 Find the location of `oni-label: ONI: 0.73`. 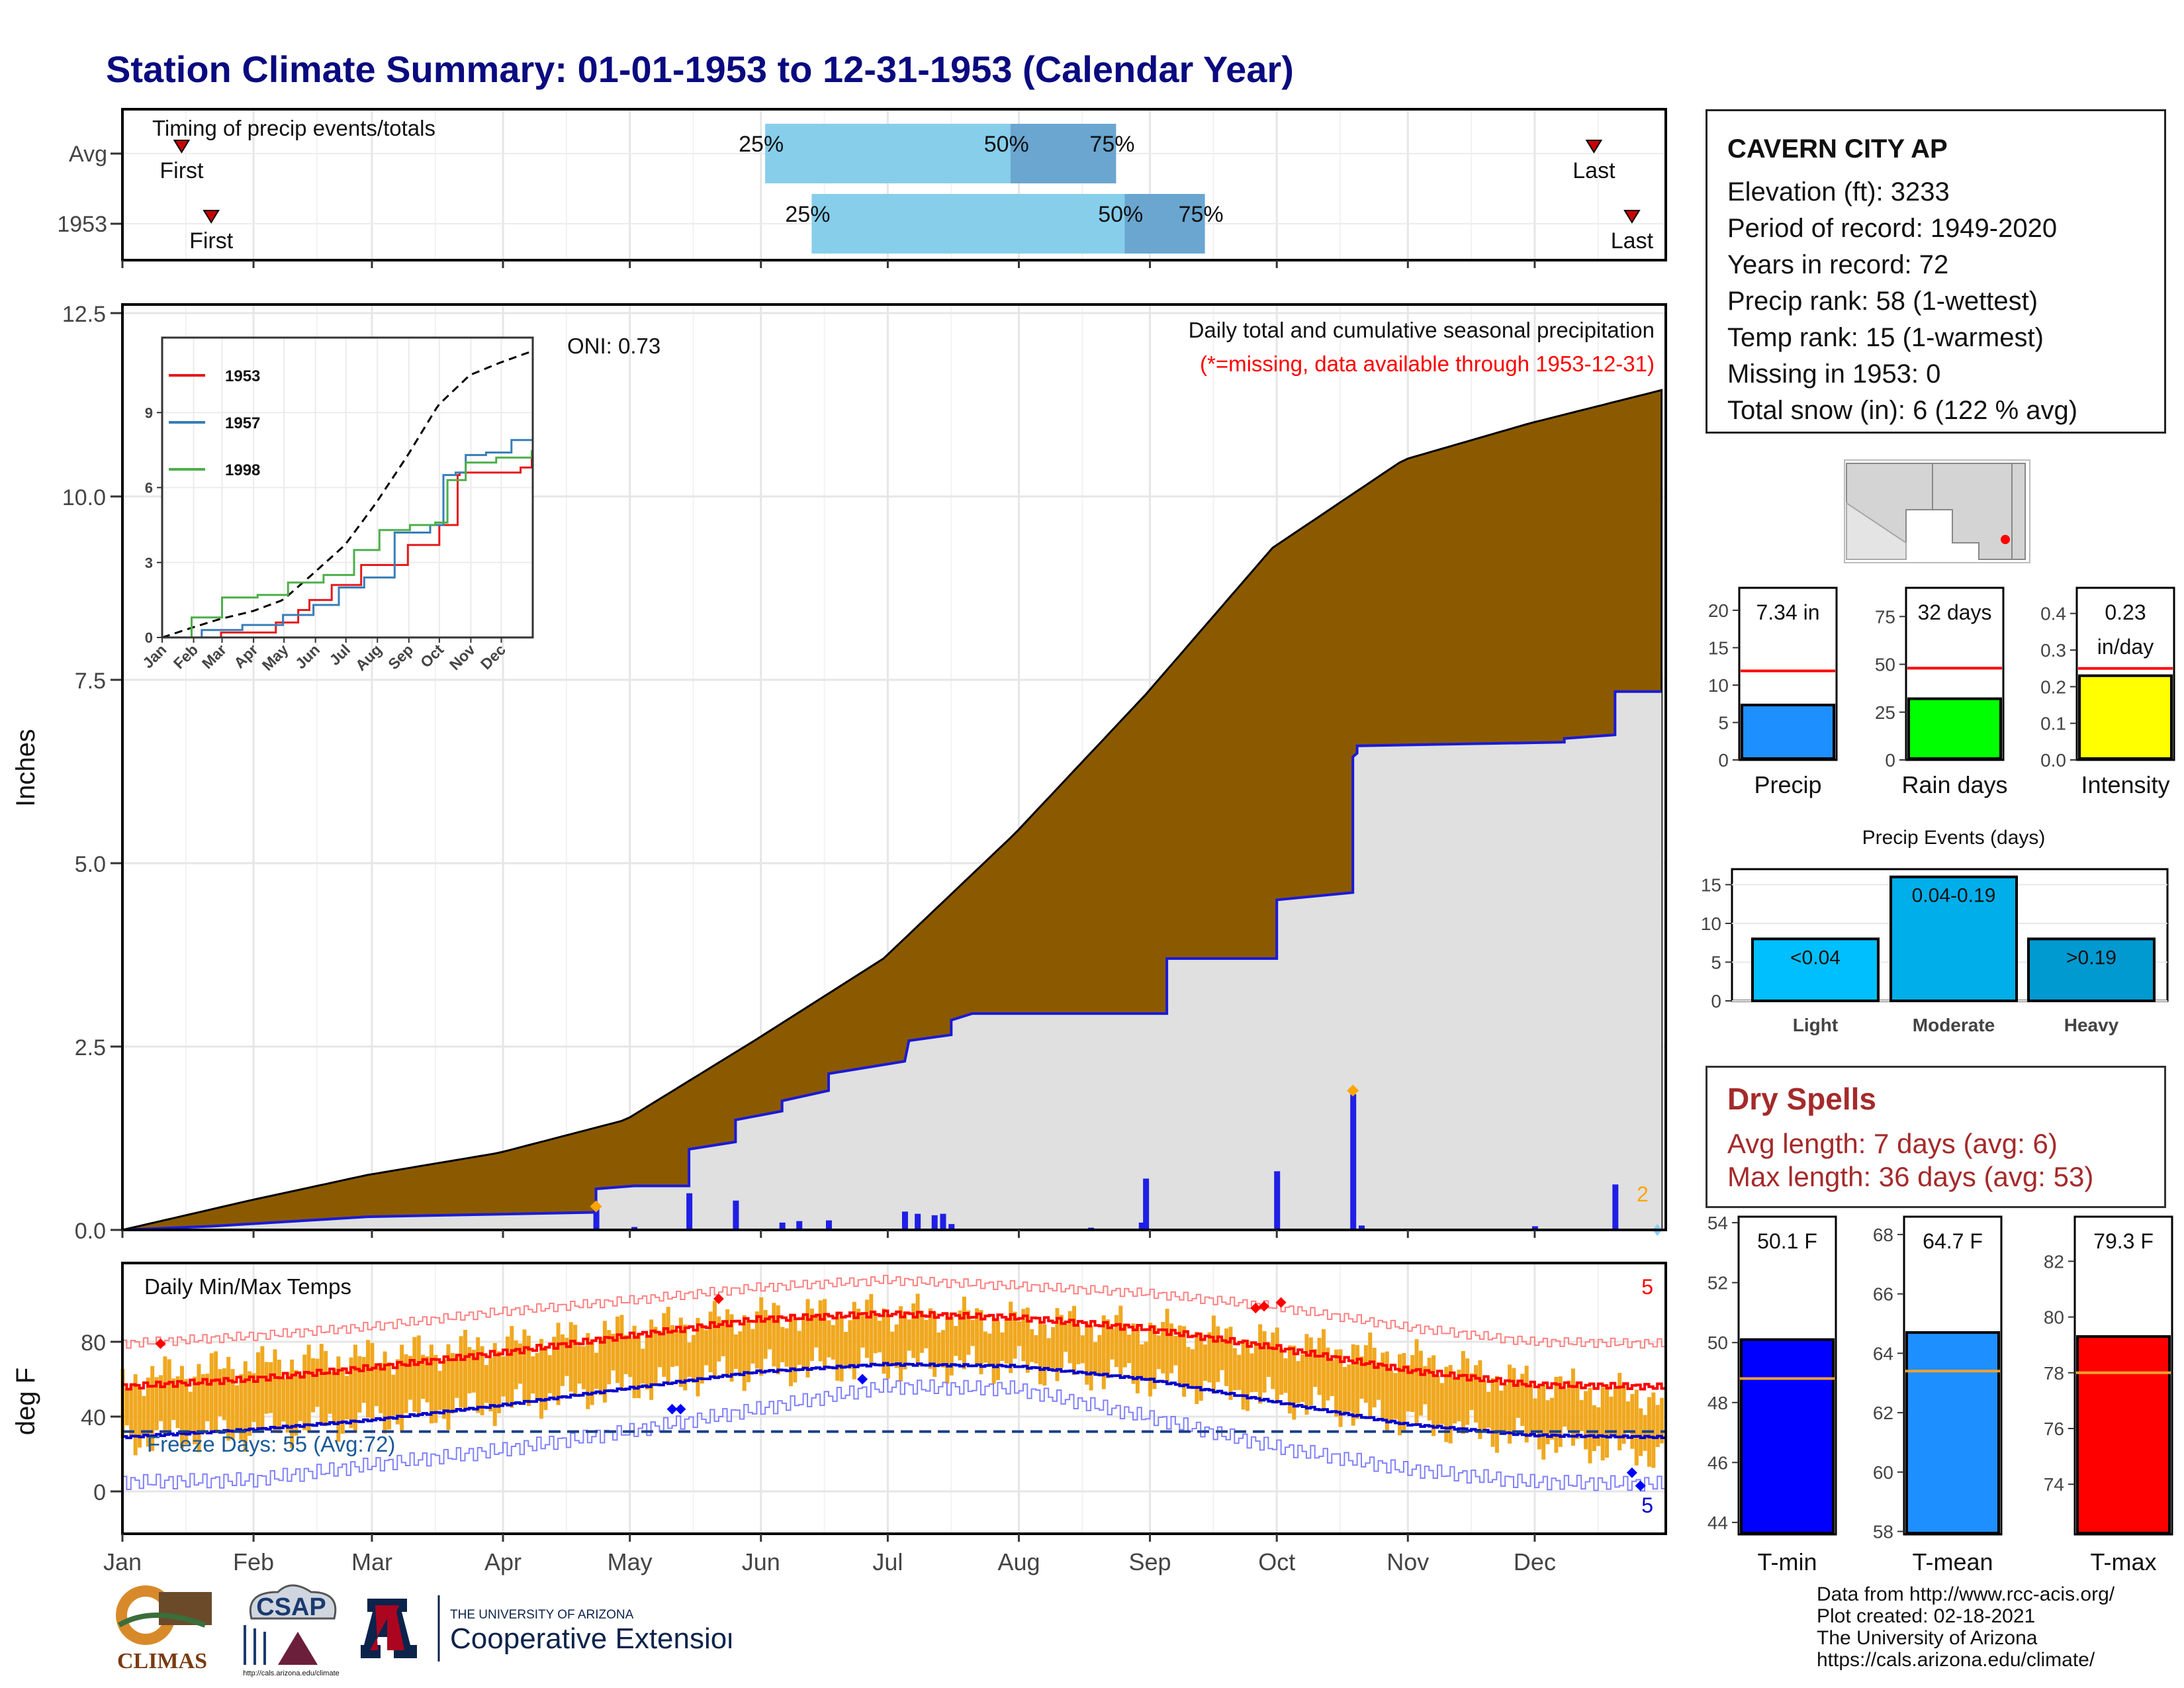

oni-label: ONI: 0.73 is located at coordinates (613, 346).